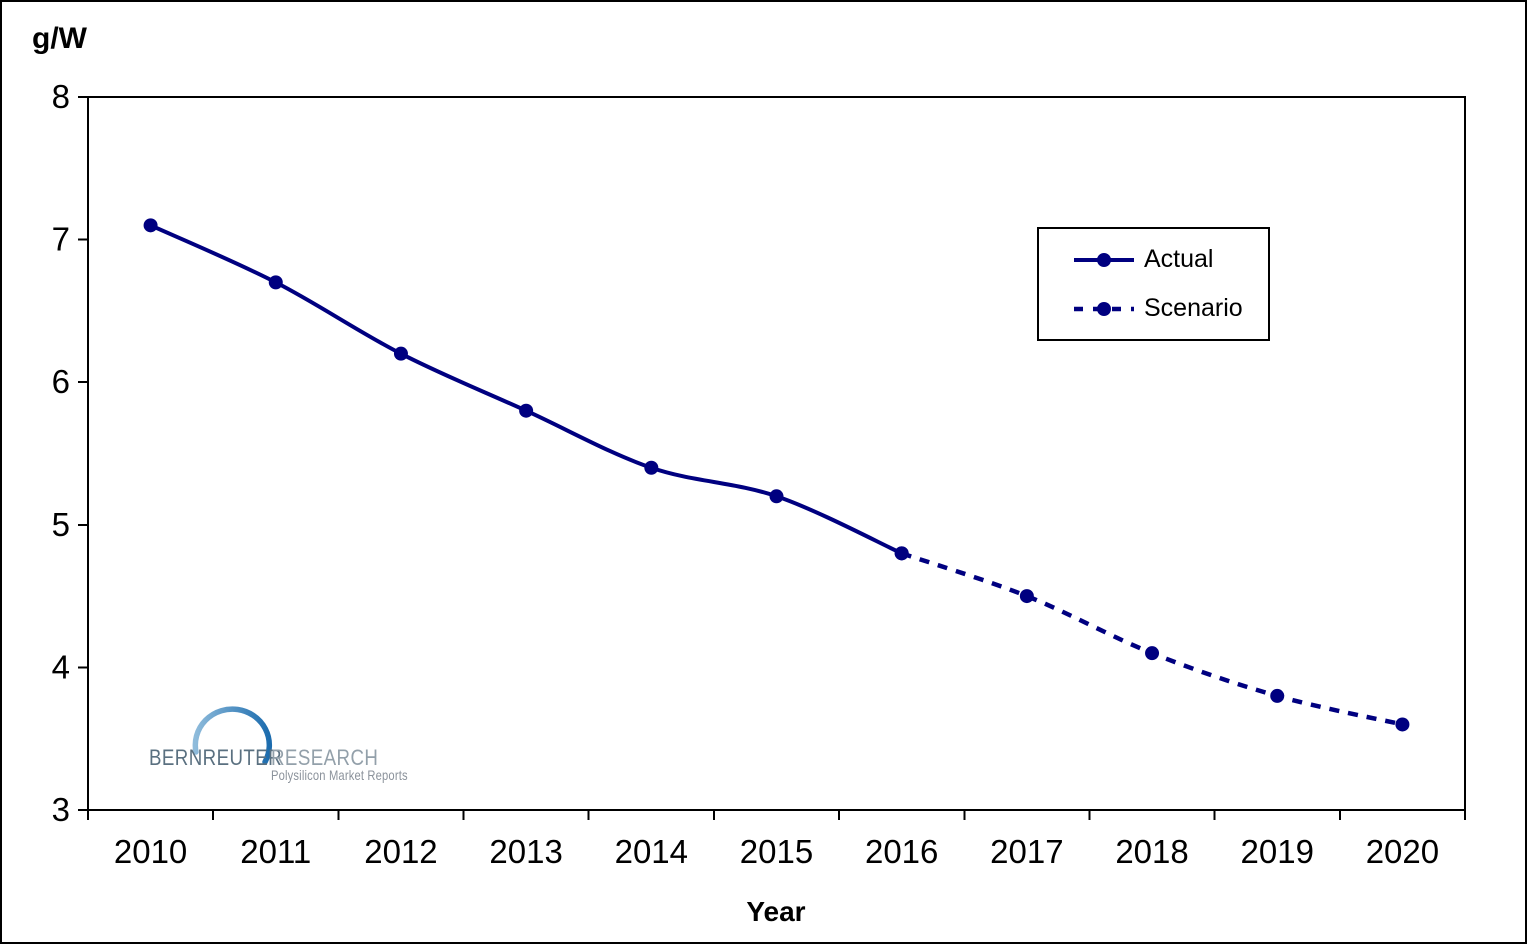  What do you see at coordinates (1277, 851) in the screenshot?
I see `svg-text: 2019` at bounding box center [1277, 851].